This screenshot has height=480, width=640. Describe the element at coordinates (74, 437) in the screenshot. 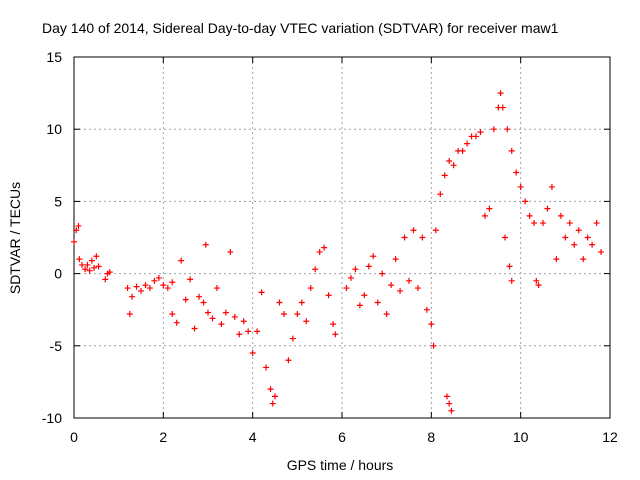

I see `x-tick-label: 0` at that location.